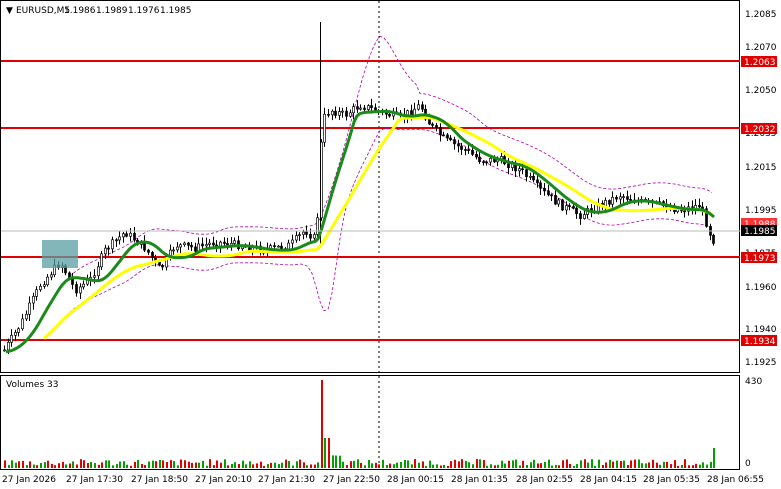 The image size is (781, 489). What do you see at coordinates (753, 382) in the screenshot?
I see `volume-axis-top: 430` at bounding box center [753, 382].